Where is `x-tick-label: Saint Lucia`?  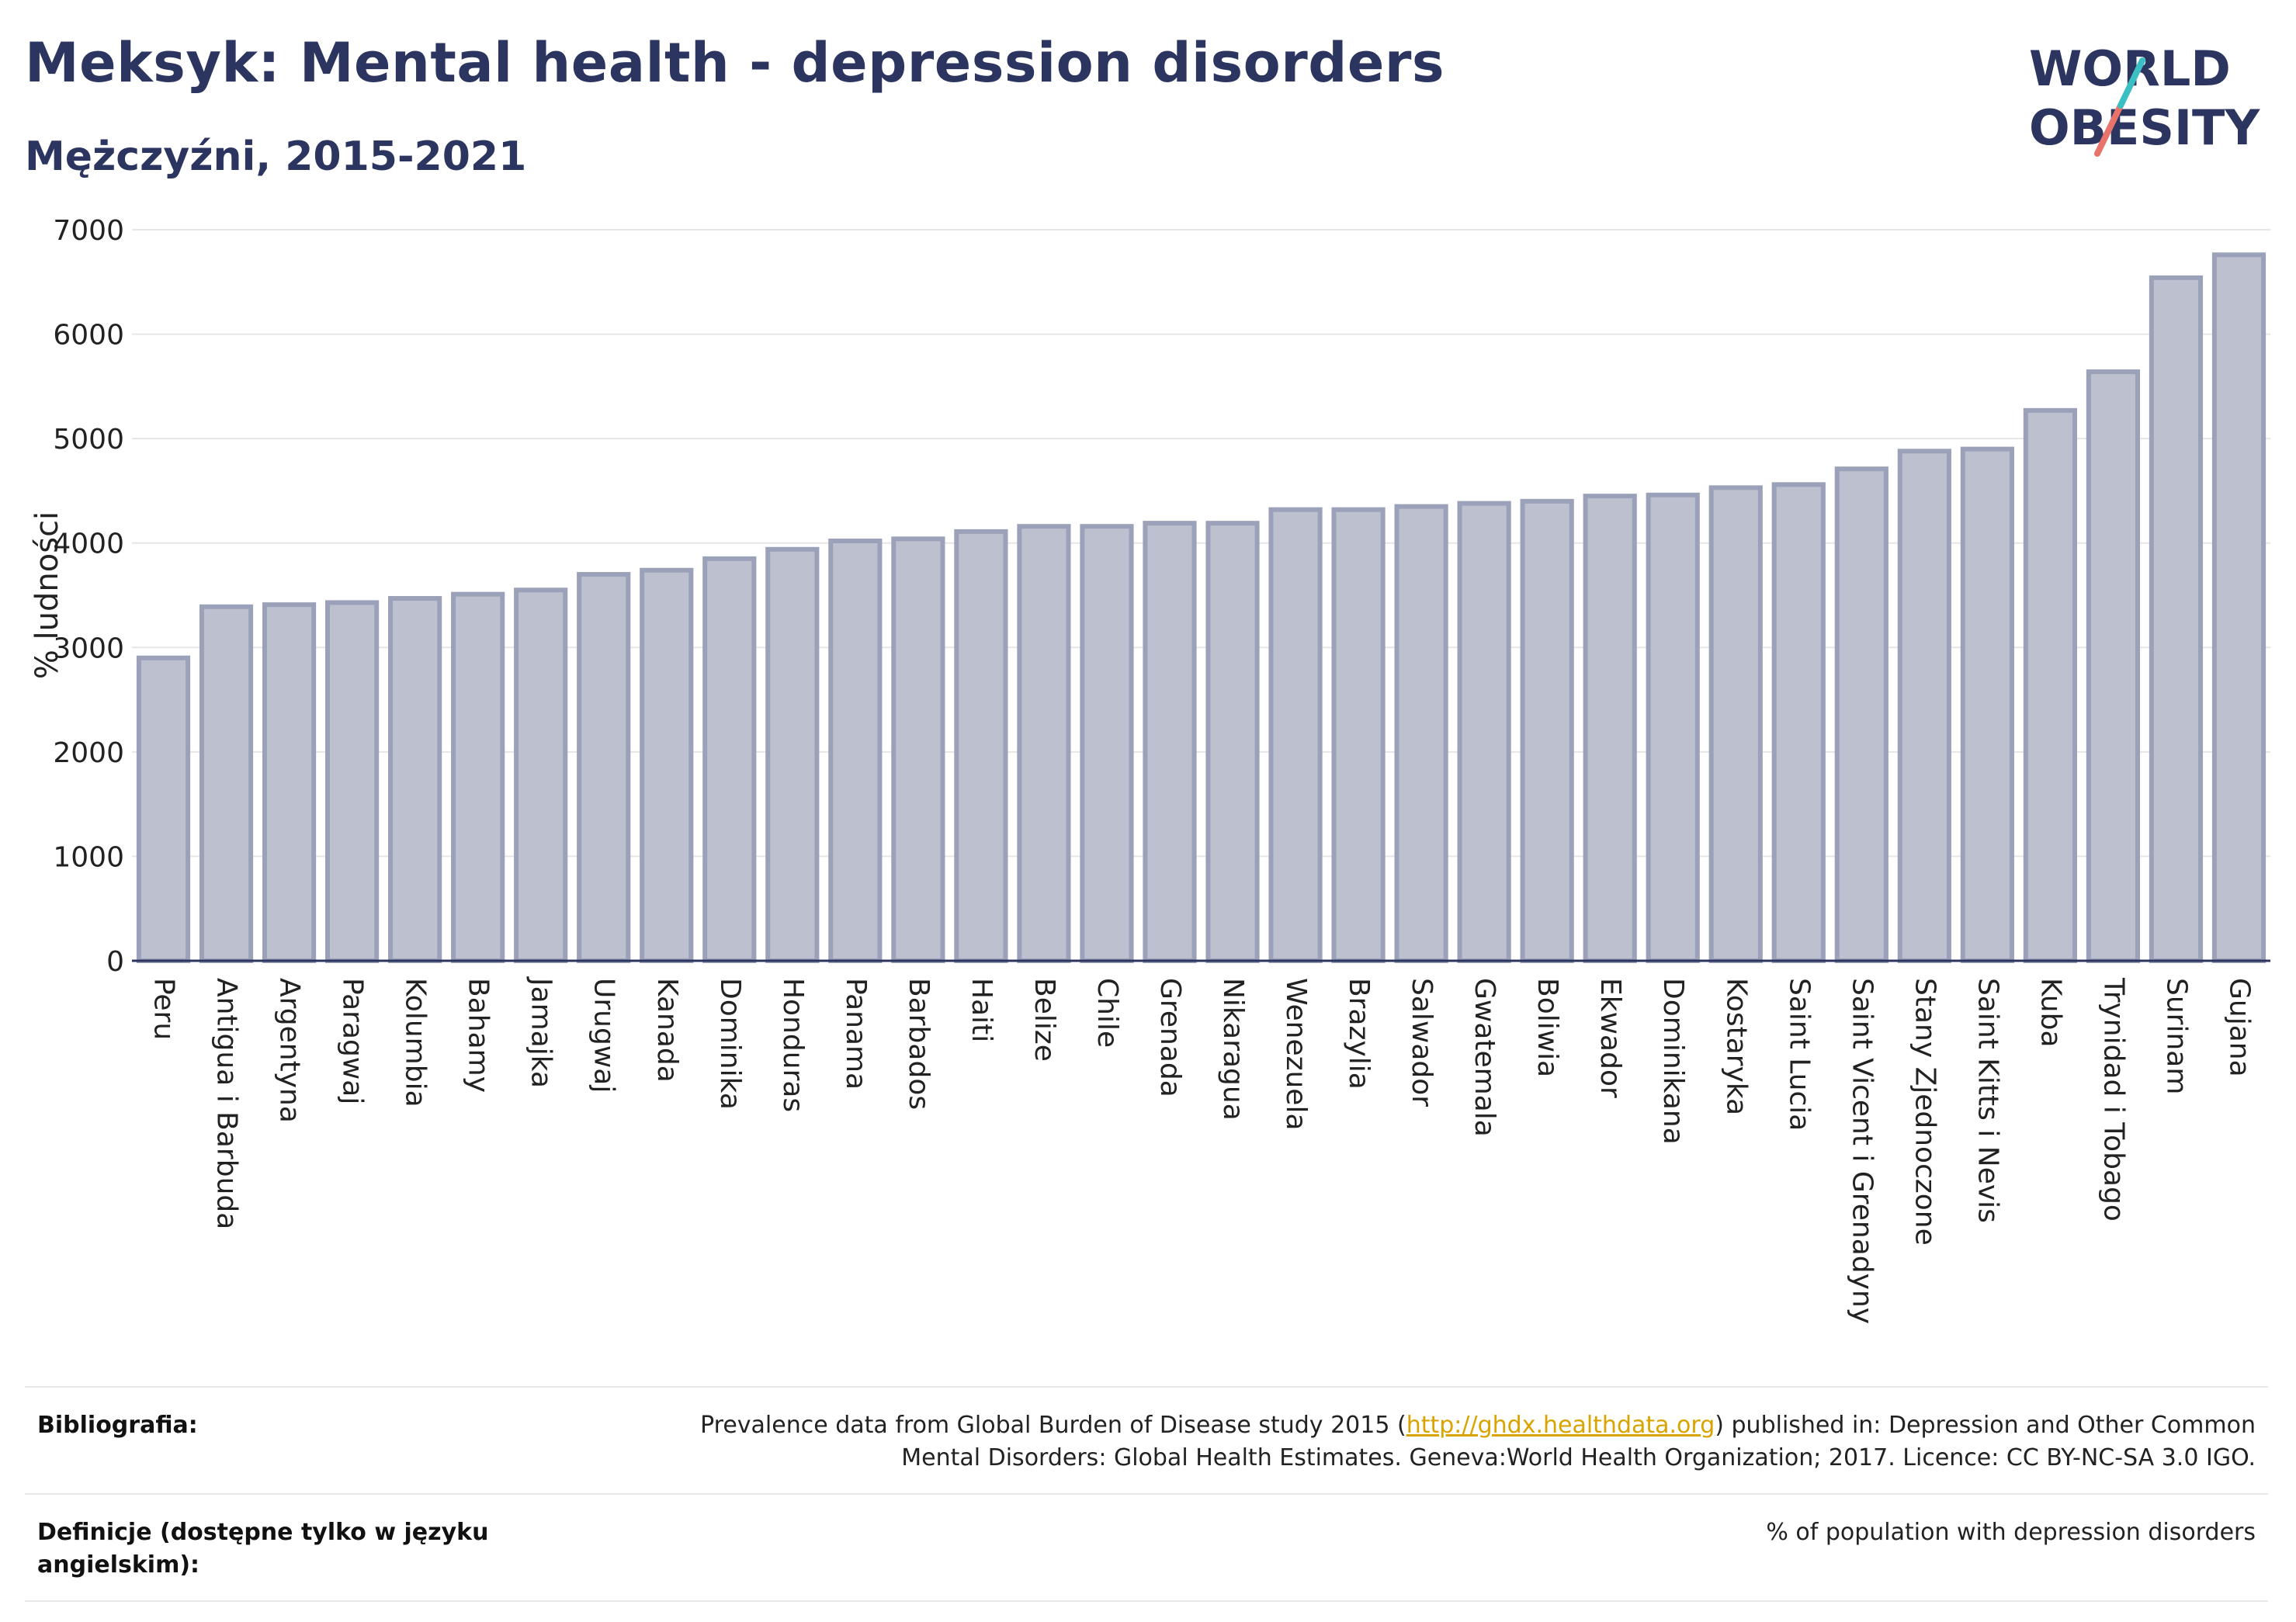
x-tick-label: Saint Lucia is located at coordinates (1799, 1054).